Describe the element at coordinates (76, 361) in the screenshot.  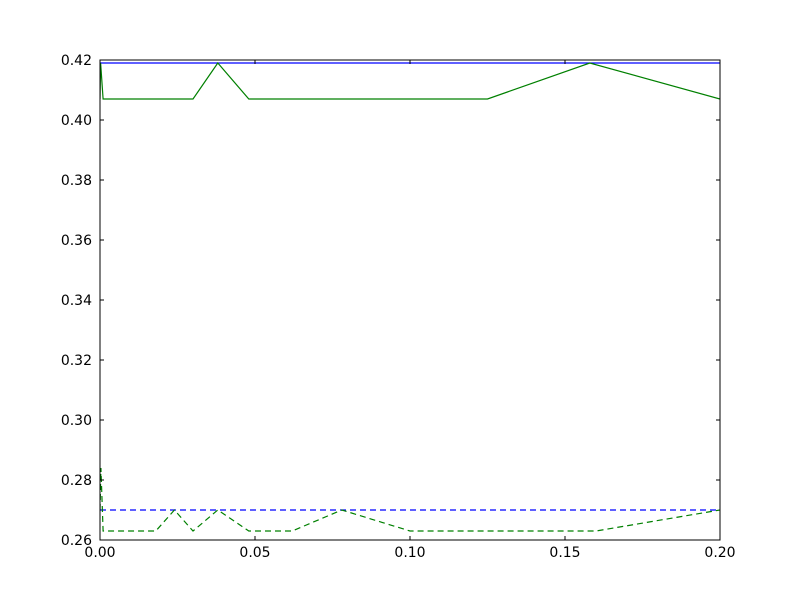
I see `y-tick-label: 0.32` at that location.